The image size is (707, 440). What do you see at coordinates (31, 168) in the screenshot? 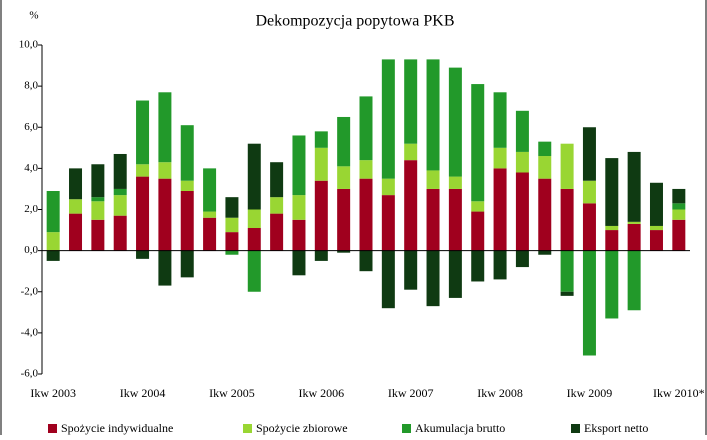
I see `y-tick-label: 4,0` at bounding box center [31, 168].